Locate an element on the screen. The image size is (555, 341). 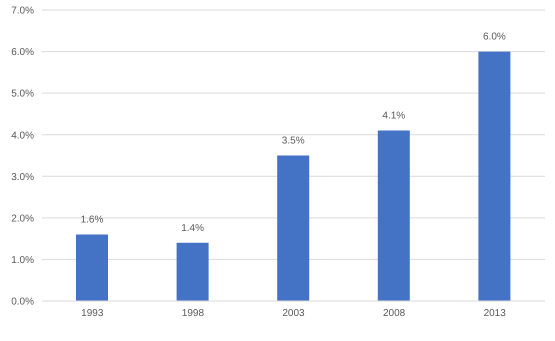
data-label: 1.4% is located at coordinates (192, 228).